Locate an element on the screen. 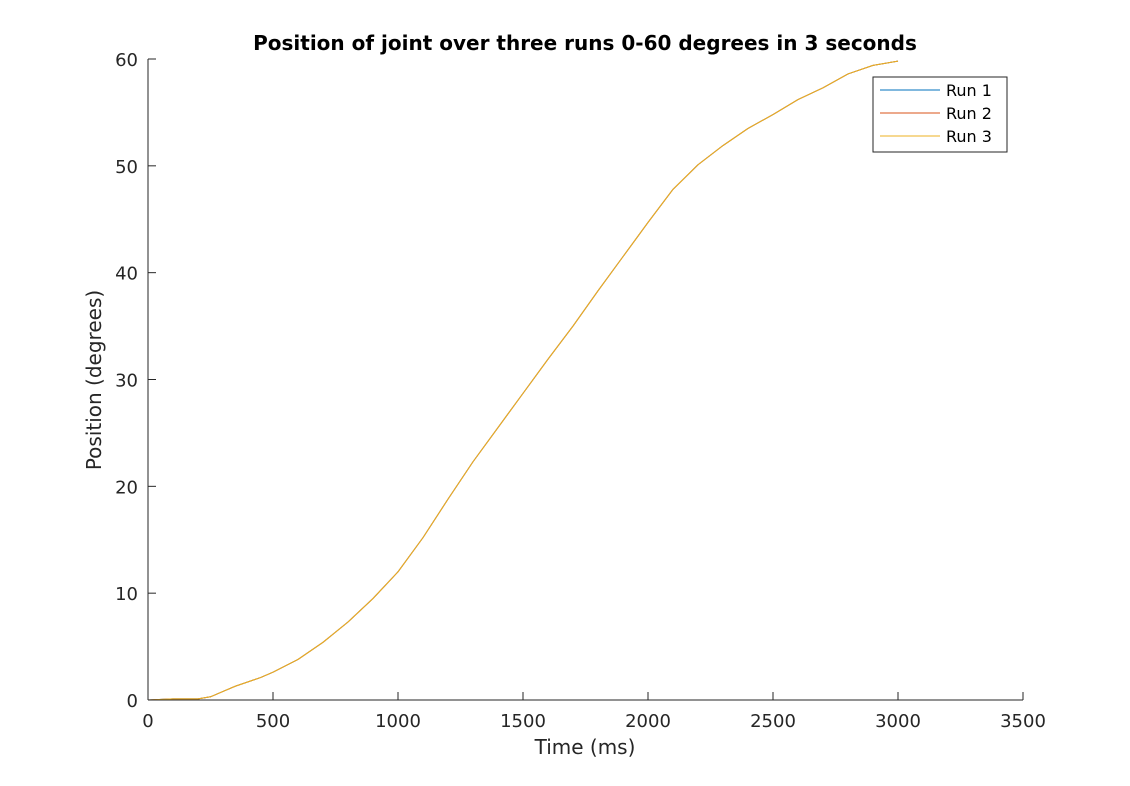  x-tick-label: 500 is located at coordinates (273, 721).